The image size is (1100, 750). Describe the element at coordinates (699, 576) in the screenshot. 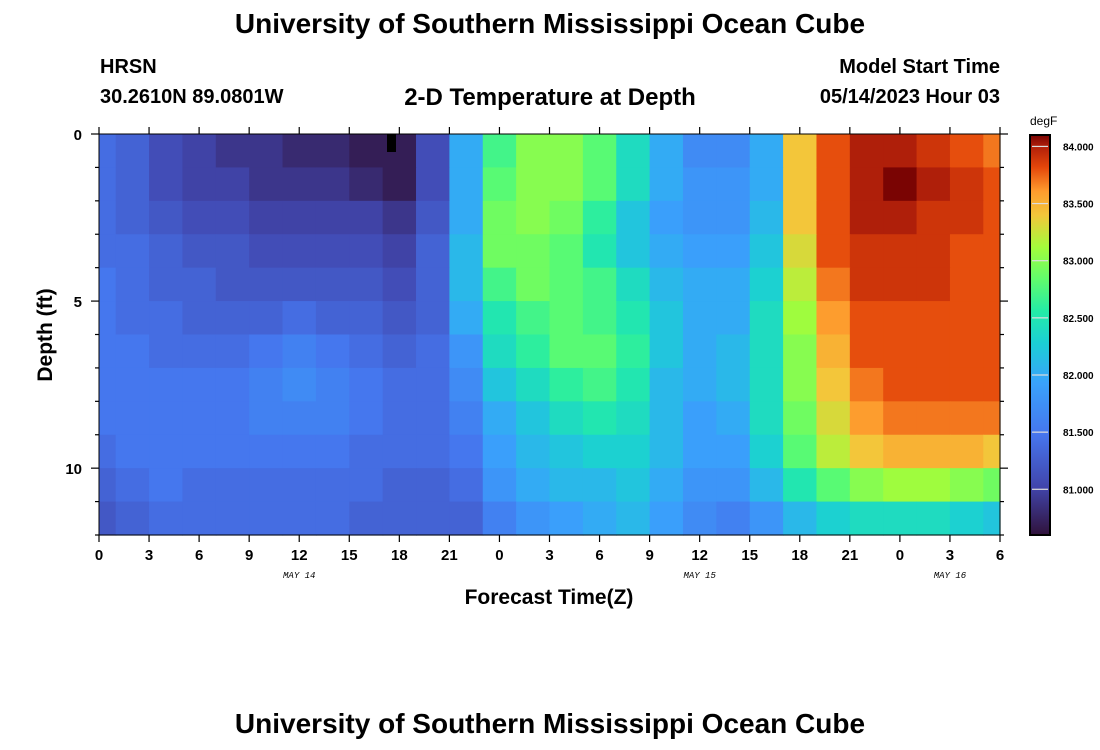

I see `date-label: MAY 15` at that location.